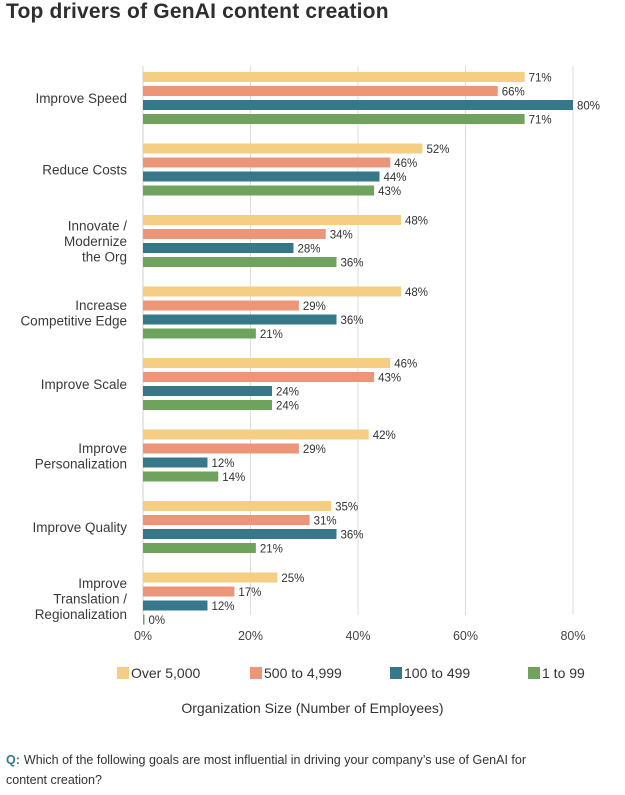 This screenshot has height=795, width=625. I want to click on data-label: 48%, so click(416, 222).